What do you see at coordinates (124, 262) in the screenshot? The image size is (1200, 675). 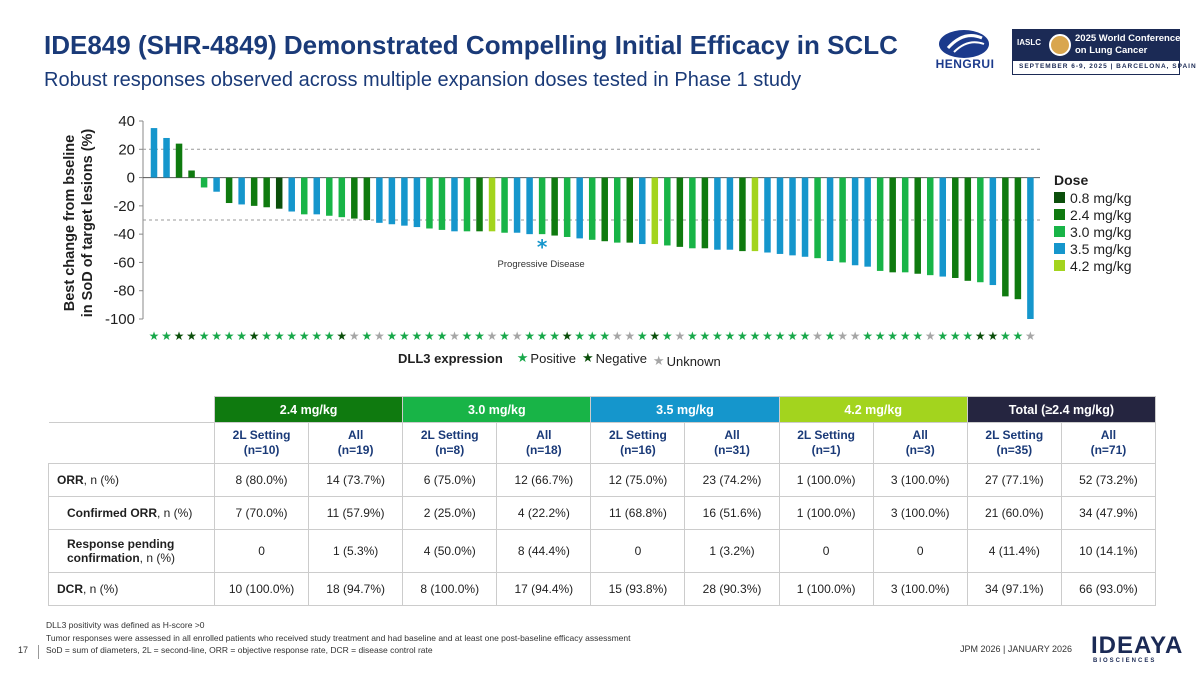 I see `y-tick-label: -60` at bounding box center [124, 262].